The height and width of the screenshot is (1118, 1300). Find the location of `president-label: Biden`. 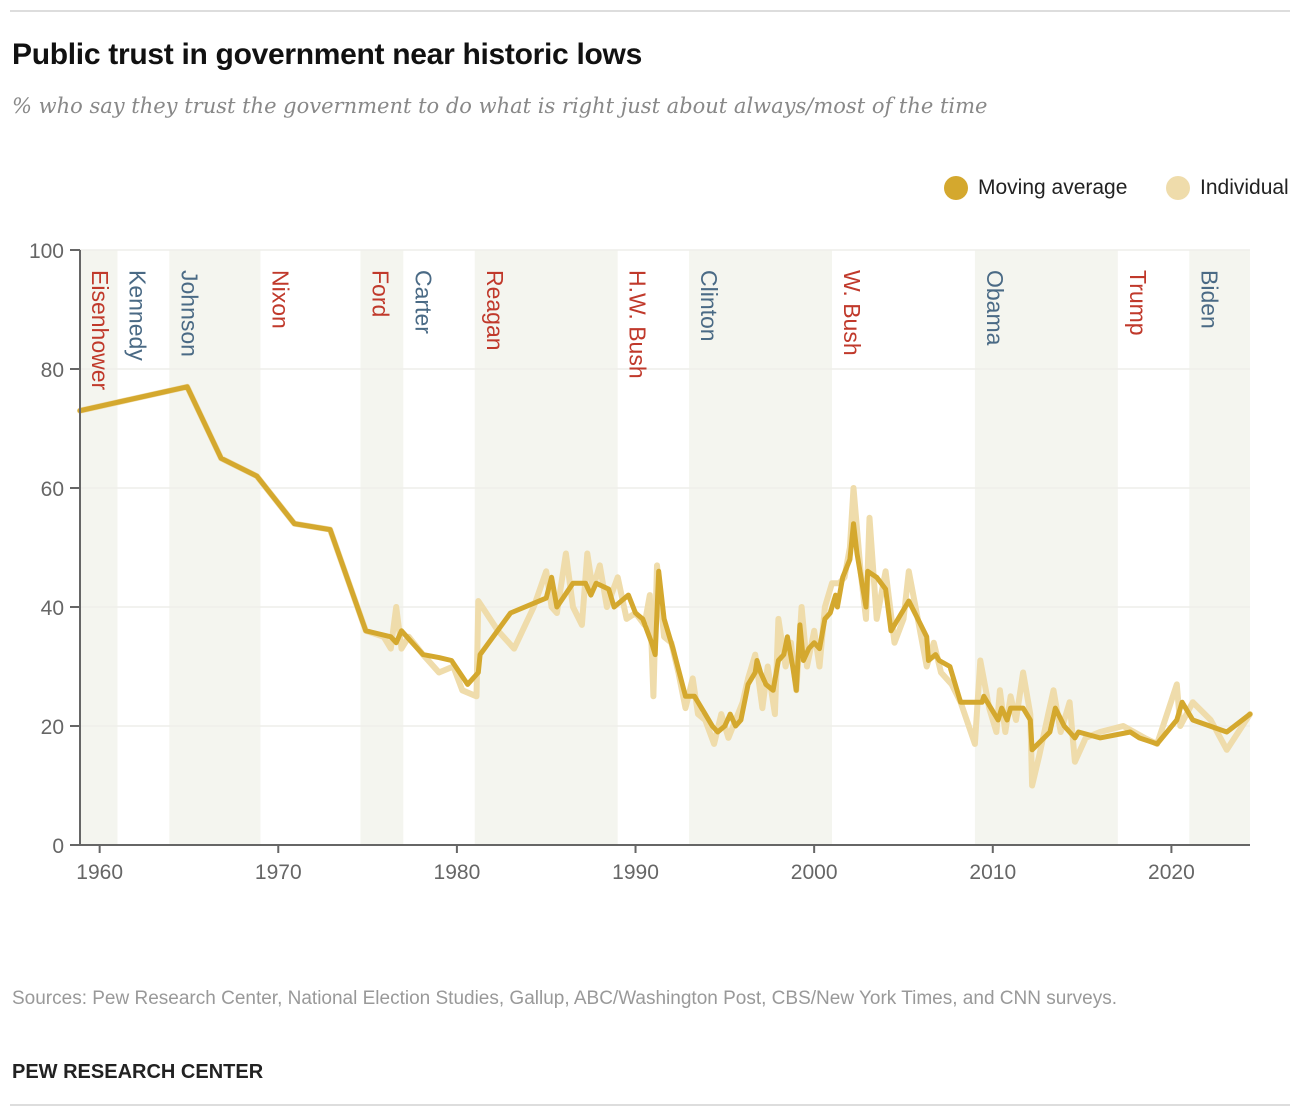

president-label: Biden is located at coordinates (1209, 299).